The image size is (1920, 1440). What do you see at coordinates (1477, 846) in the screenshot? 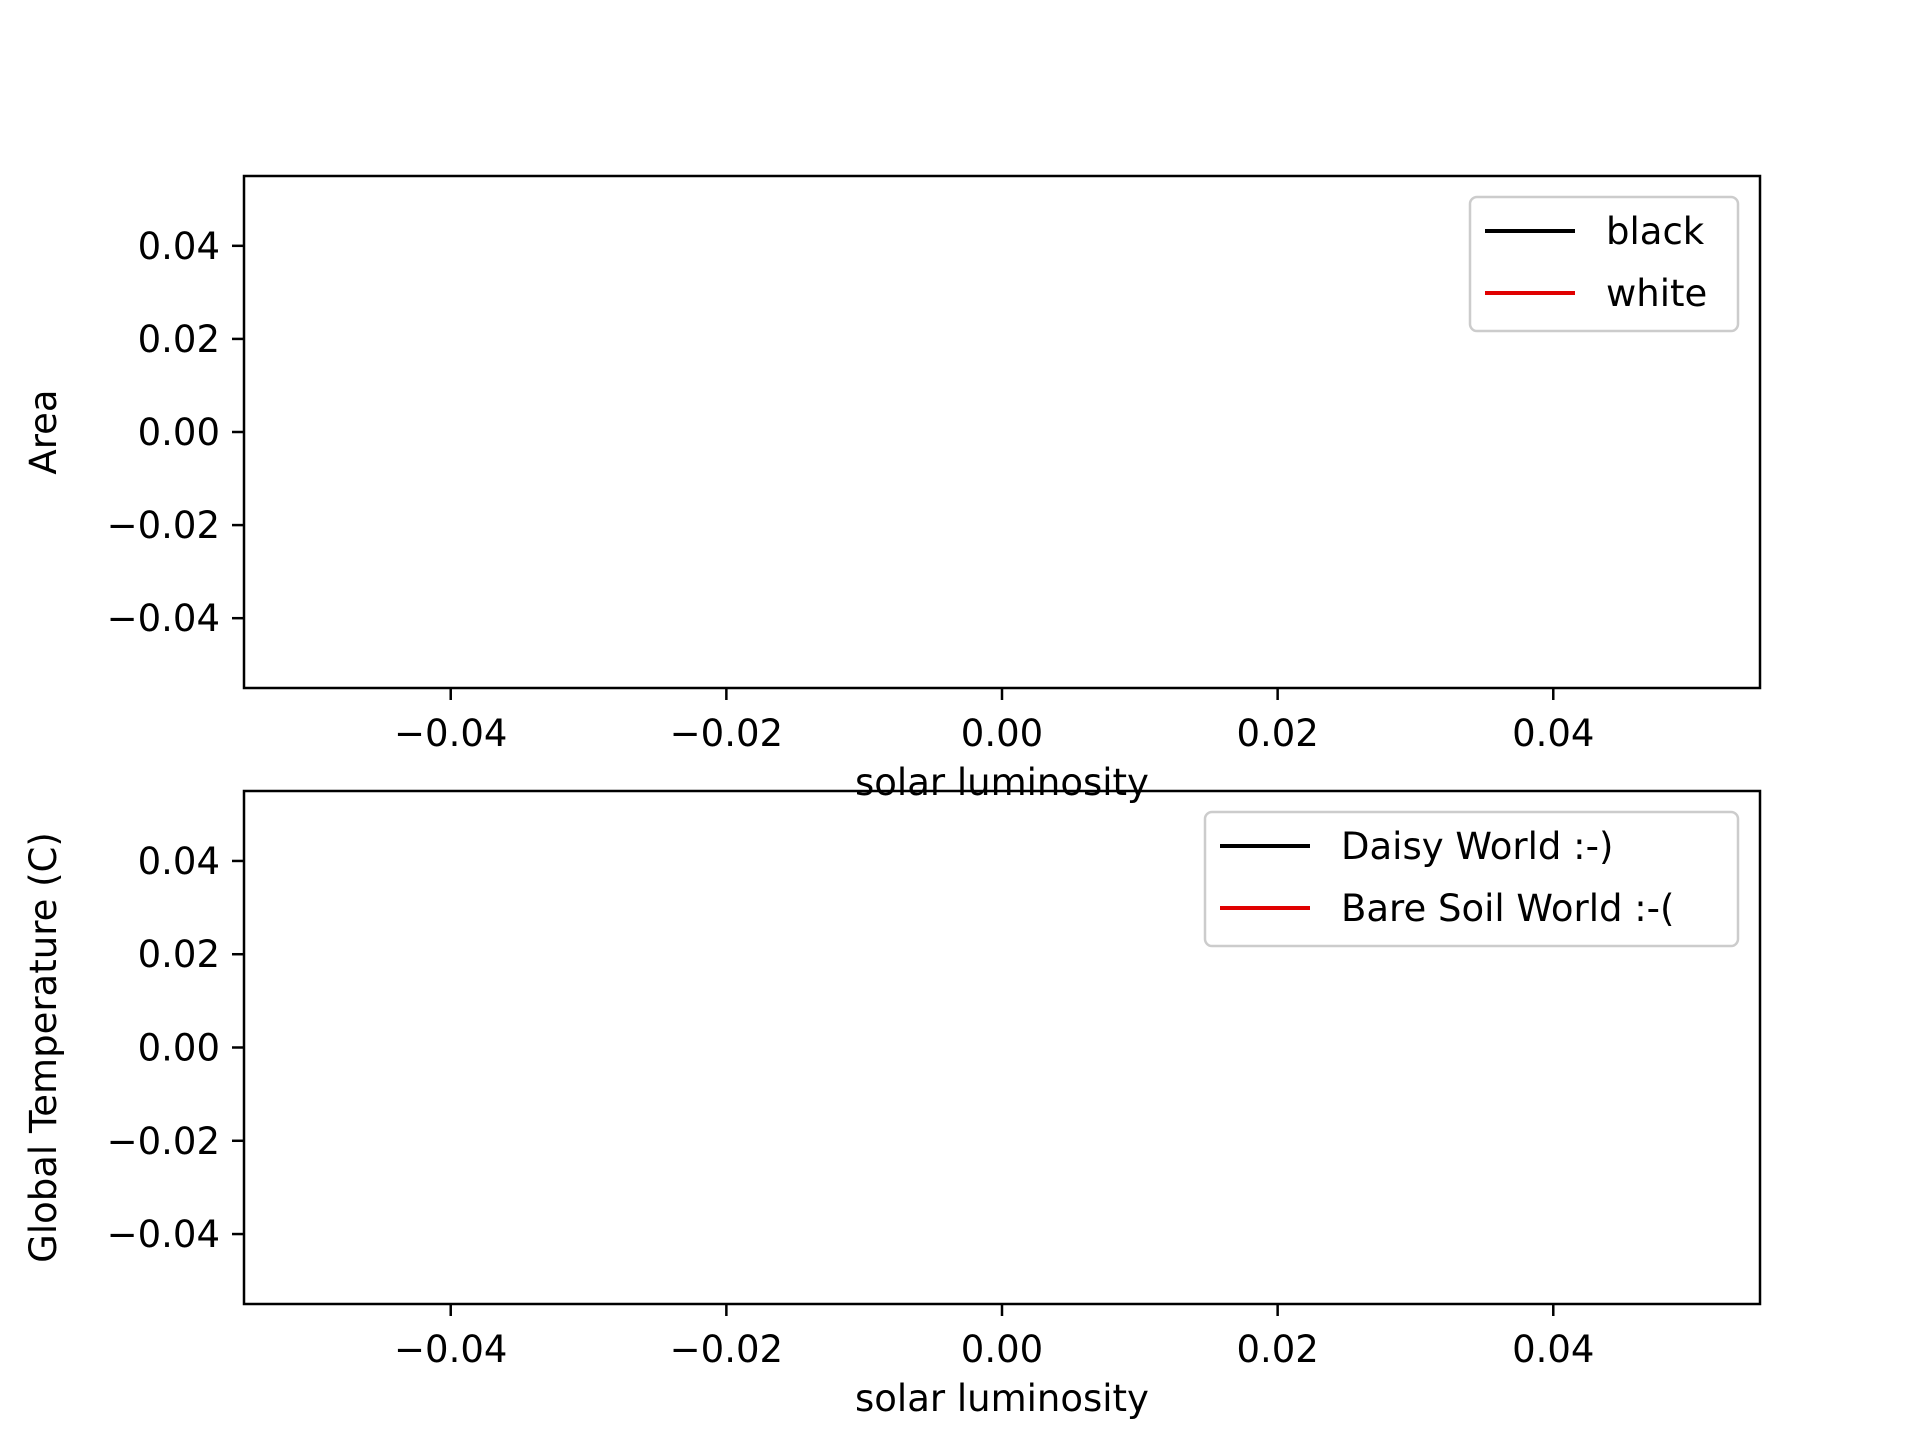
I see `legend-label: Daisy World :-)` at bounding box center [1477, 846].